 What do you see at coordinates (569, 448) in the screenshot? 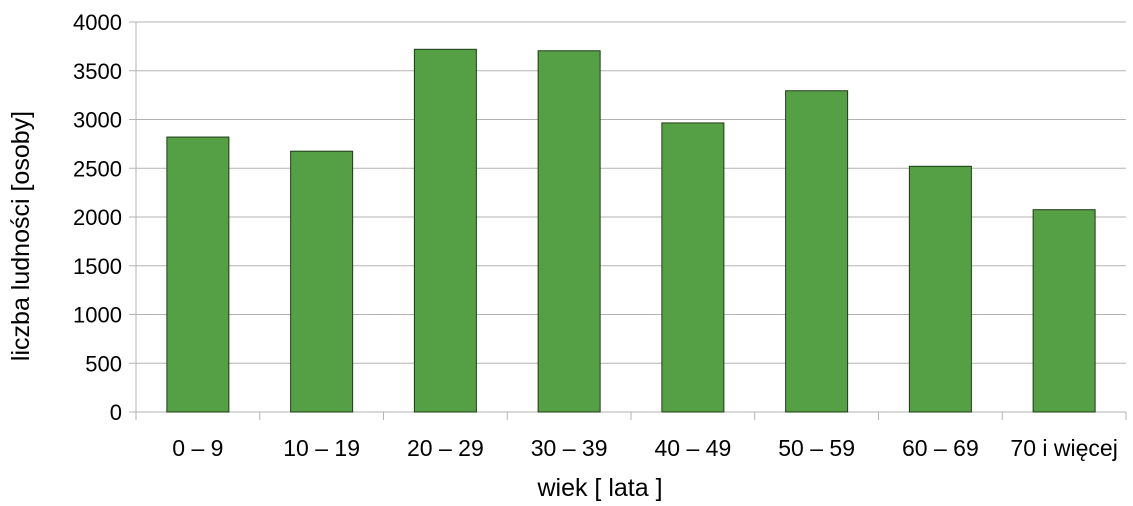
I see `x-tick-label: 30 – 39` at bounding box center [569, 448].